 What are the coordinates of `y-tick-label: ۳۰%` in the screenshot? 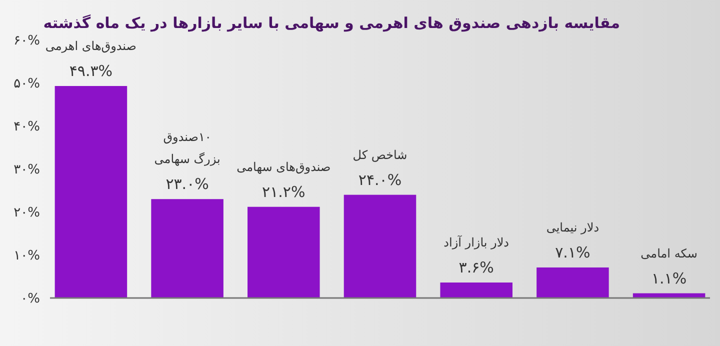 It's located at (27, 170).